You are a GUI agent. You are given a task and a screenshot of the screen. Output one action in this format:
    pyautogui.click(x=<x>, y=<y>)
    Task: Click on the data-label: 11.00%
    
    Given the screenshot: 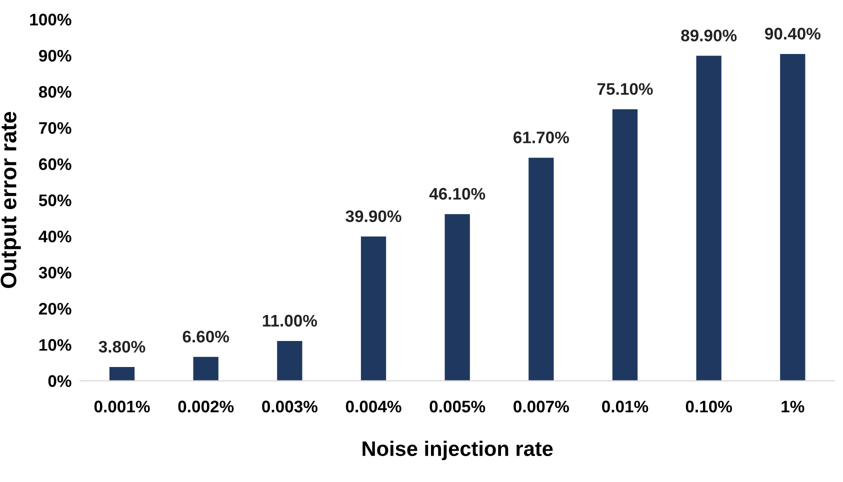 What is the action you would take?
    pyautogui.click(x=290, y=320)
    